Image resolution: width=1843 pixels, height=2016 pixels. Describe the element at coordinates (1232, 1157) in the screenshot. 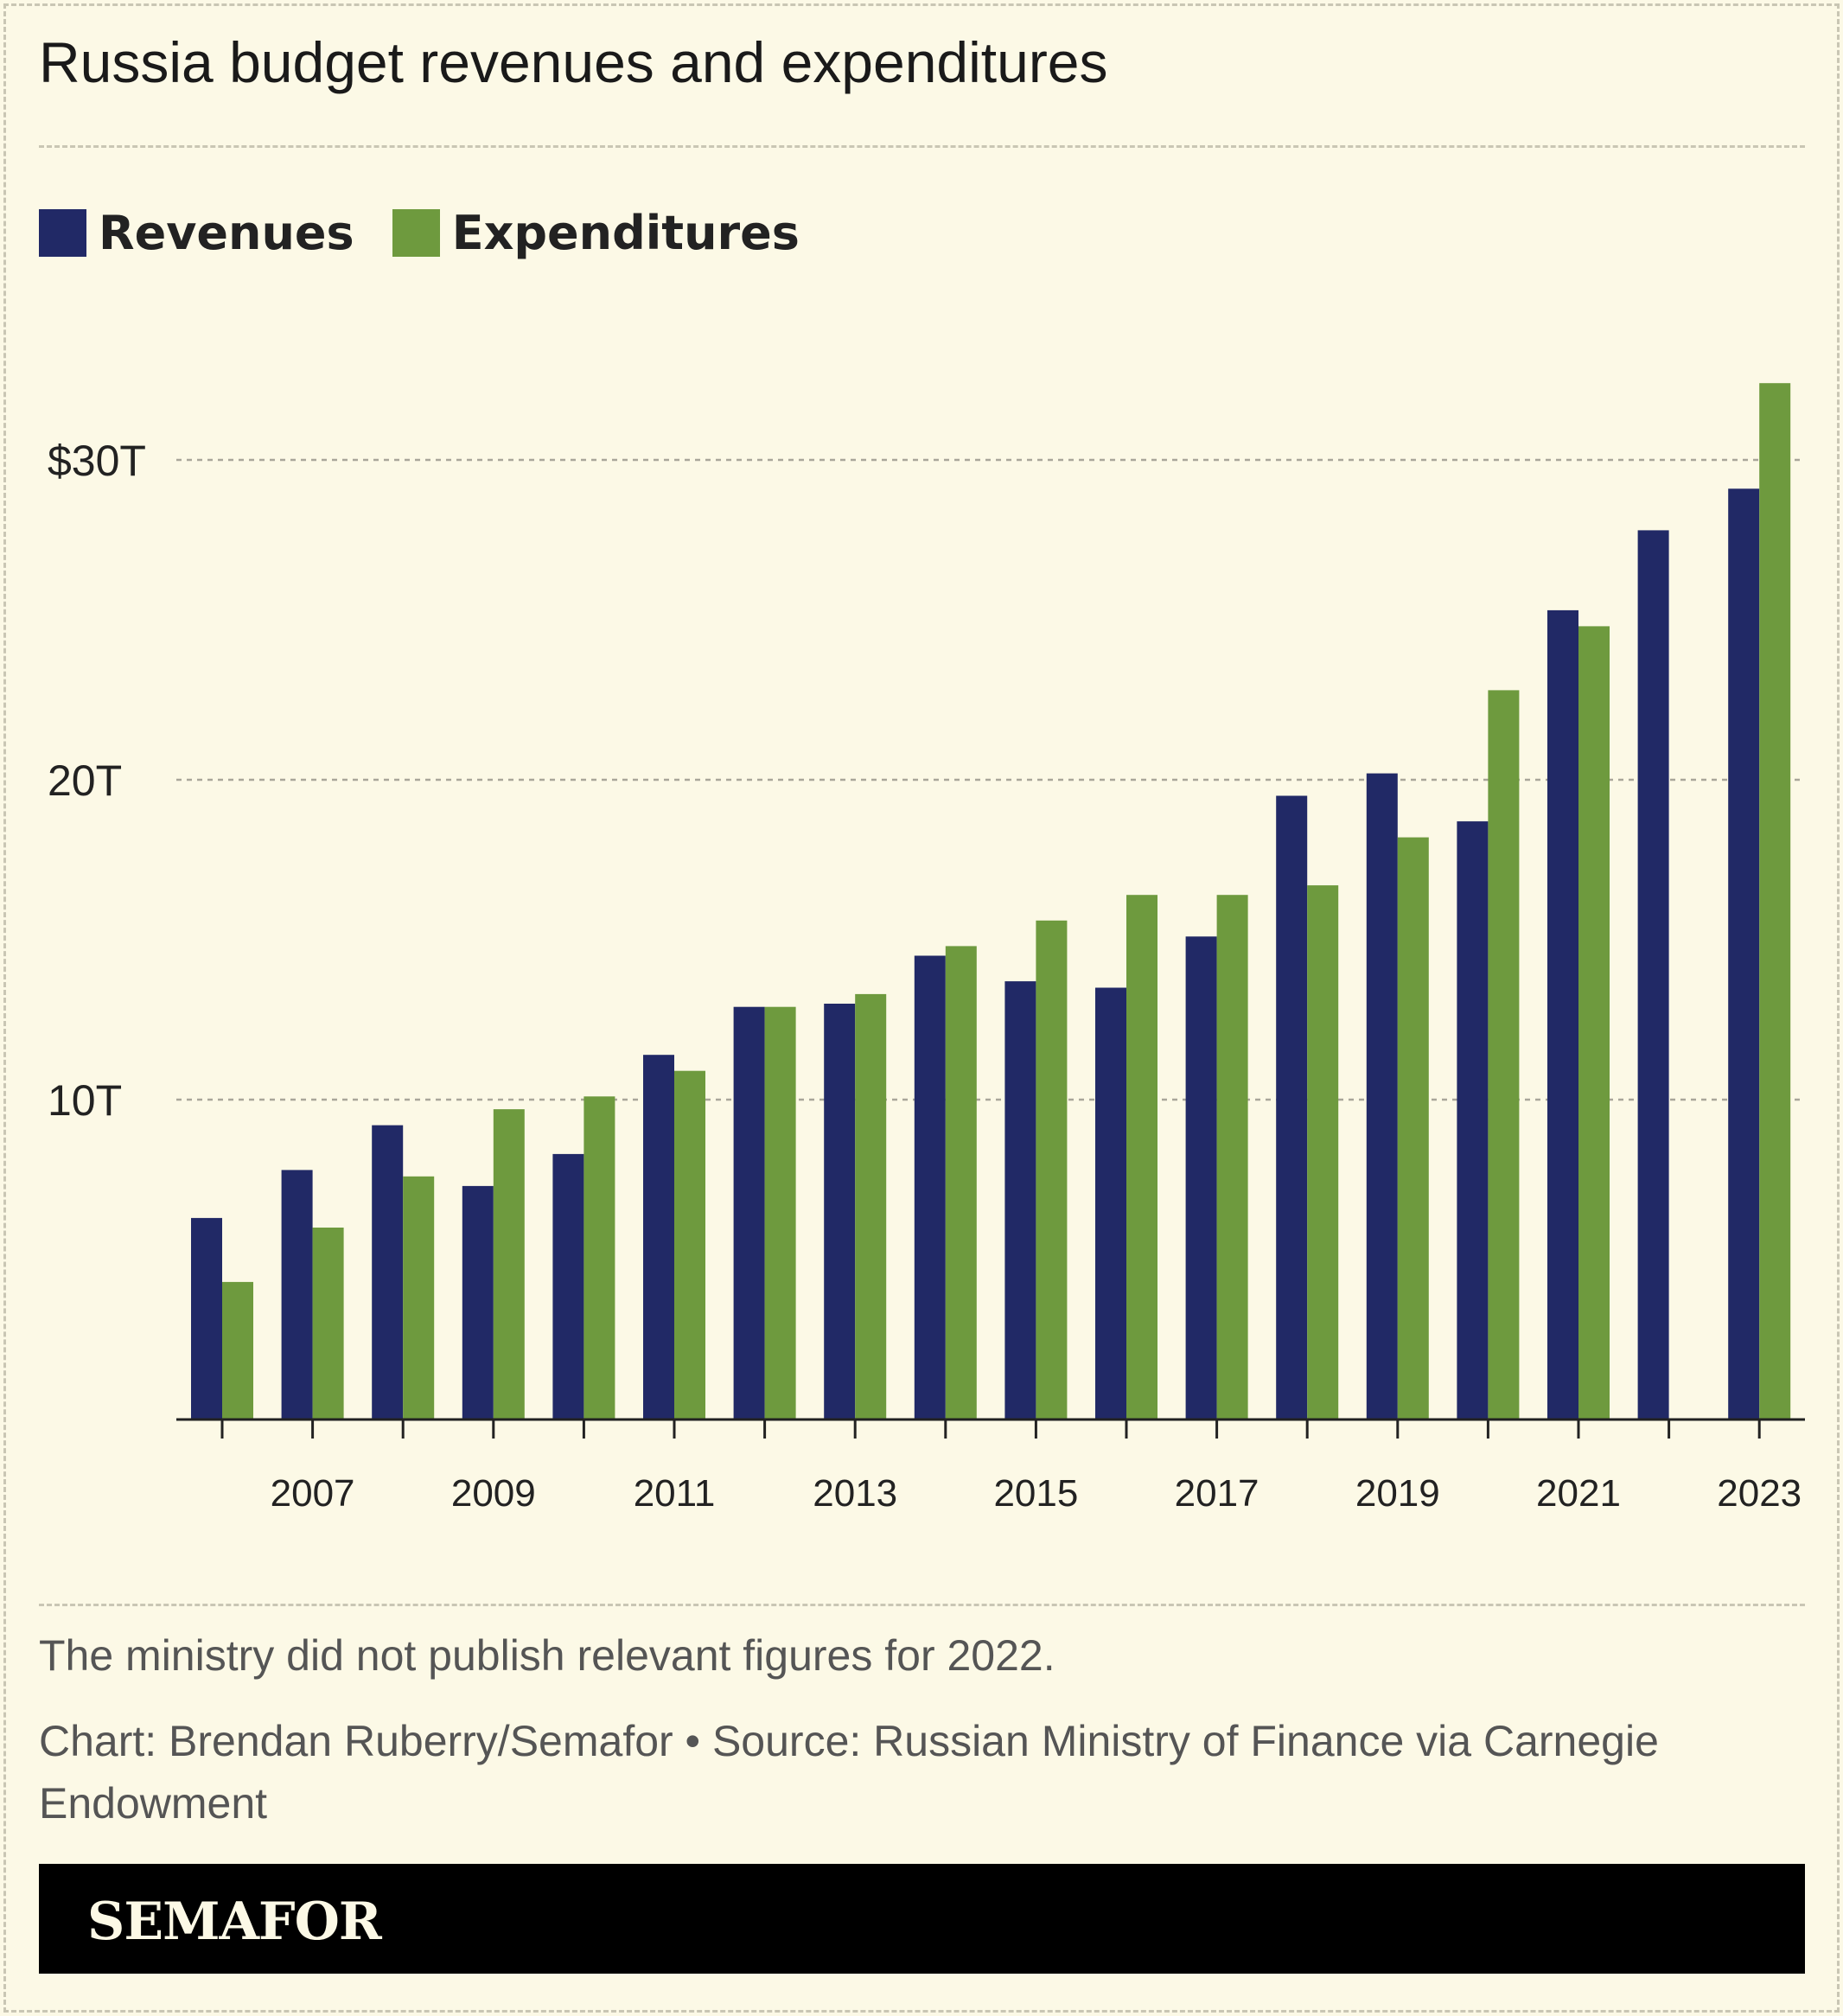

I see `bar-expenditures-2017` at that location.